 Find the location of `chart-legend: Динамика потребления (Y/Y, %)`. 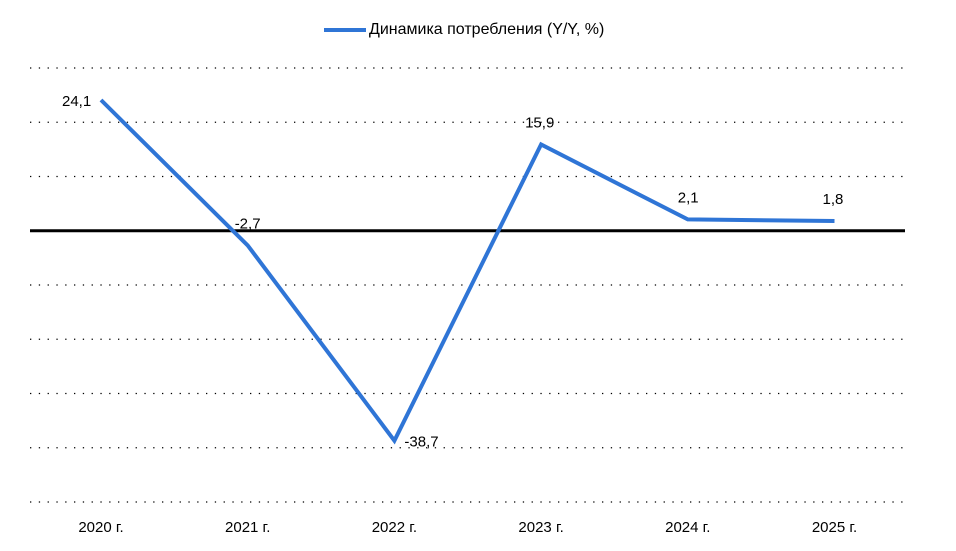

chart-legend: Динамика потребления (Y/Y, %) is located at coordinates (464, 30).